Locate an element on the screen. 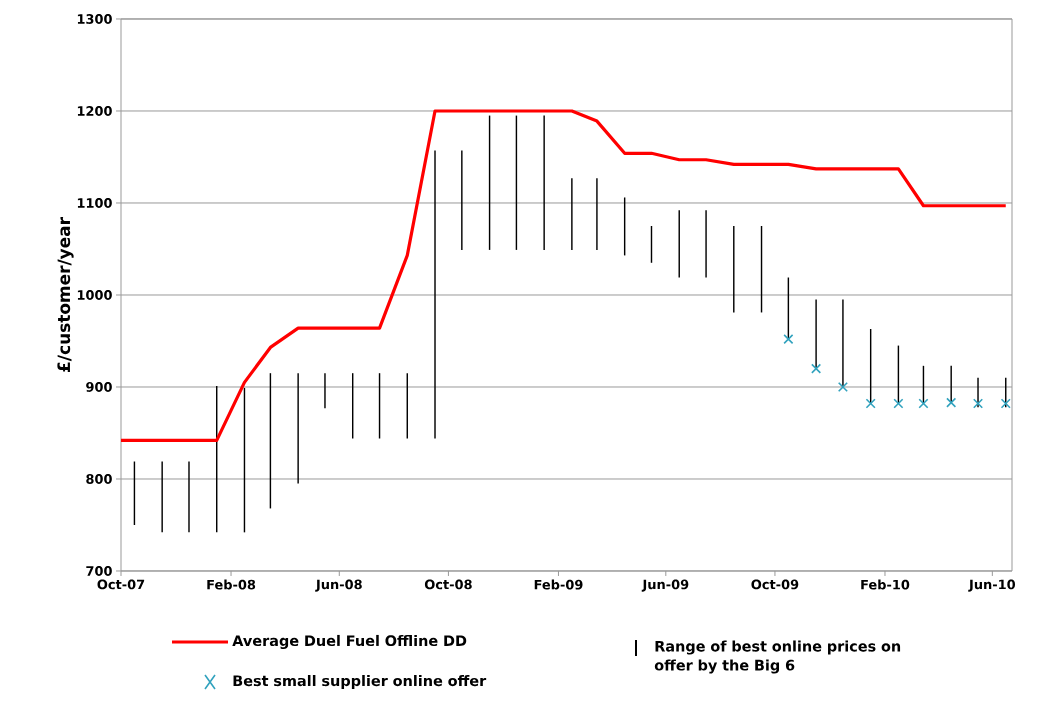 This screenshot has height=711, width=1043. legend-label: Average Duel Fuel Offline DD is located at coordinates (349, 642).